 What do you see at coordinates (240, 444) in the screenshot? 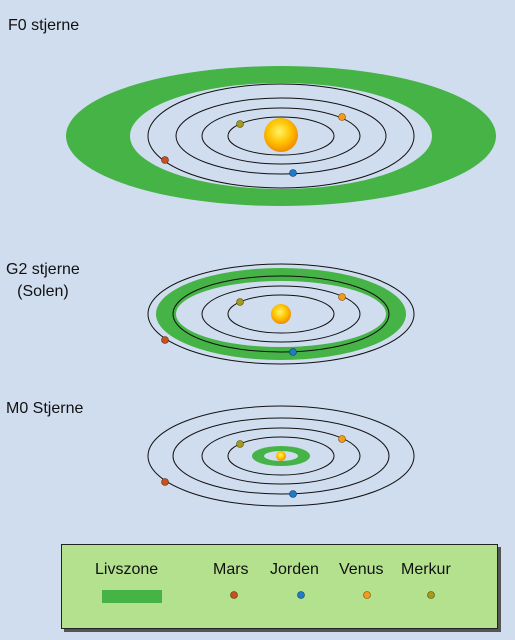
I see `m0-planet-mercury` at bounding box center [240, 444].